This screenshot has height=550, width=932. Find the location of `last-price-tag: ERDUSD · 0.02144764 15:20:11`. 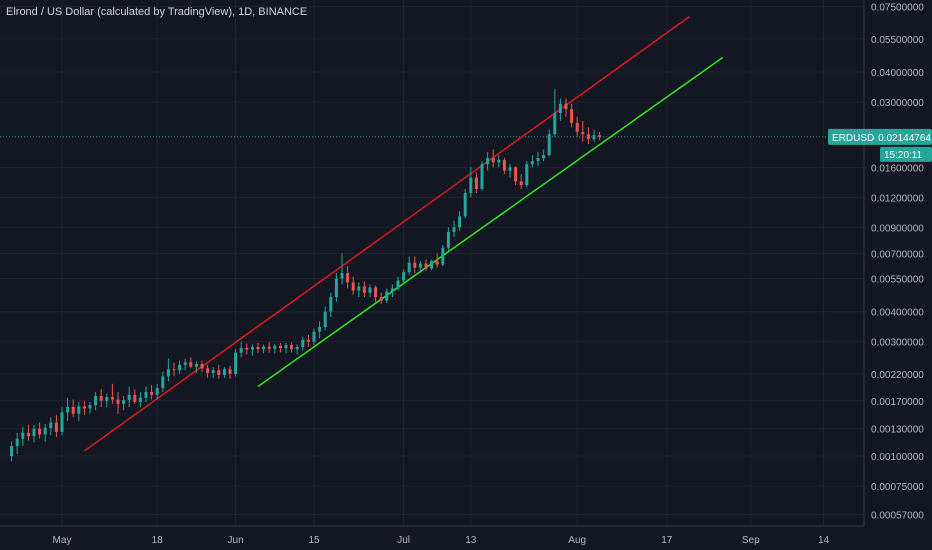

last-price-tag: ERDUSD · 0.02144764 15:20:11 is located at coordinates (880, 145).